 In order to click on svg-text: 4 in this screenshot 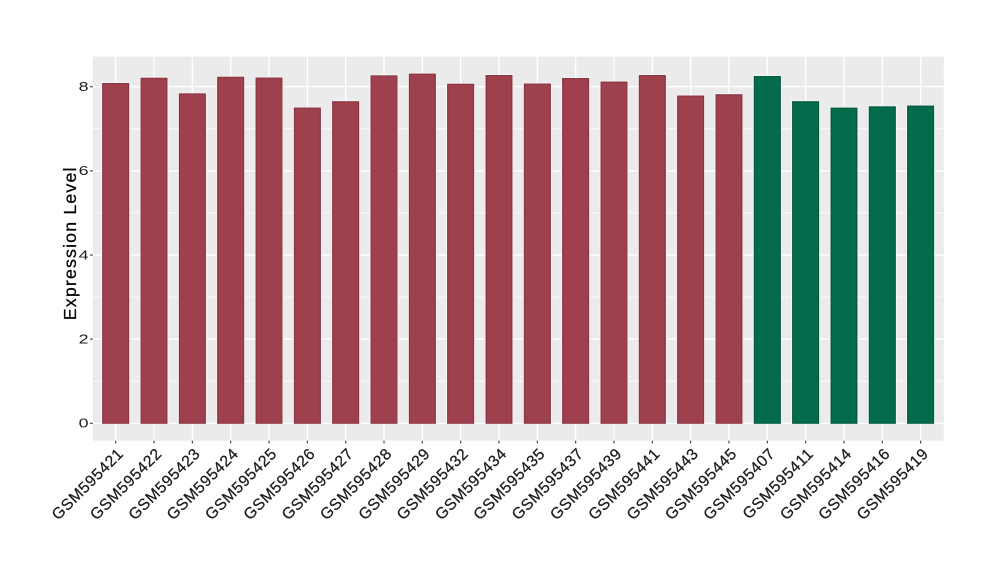, I will do `click(84, 255)`.